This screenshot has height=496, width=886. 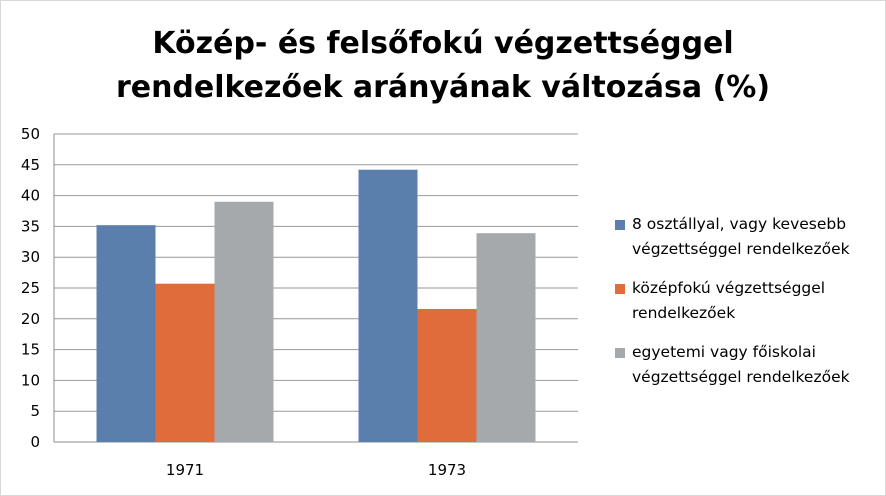 I want to click on legend-label-series-2-line-1: középfokú végzettséggel, so click(x=729, y=288).